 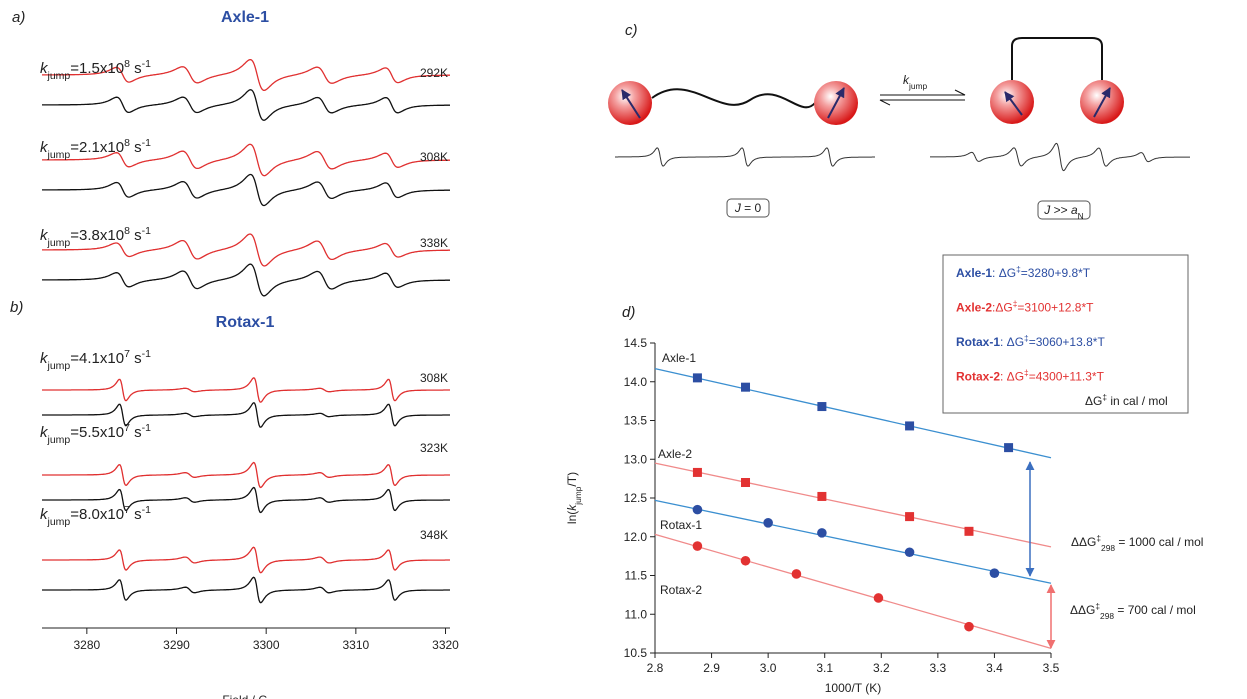 I want to click on text-part: = 700 cal / mol, so click(x=1155, y=610).